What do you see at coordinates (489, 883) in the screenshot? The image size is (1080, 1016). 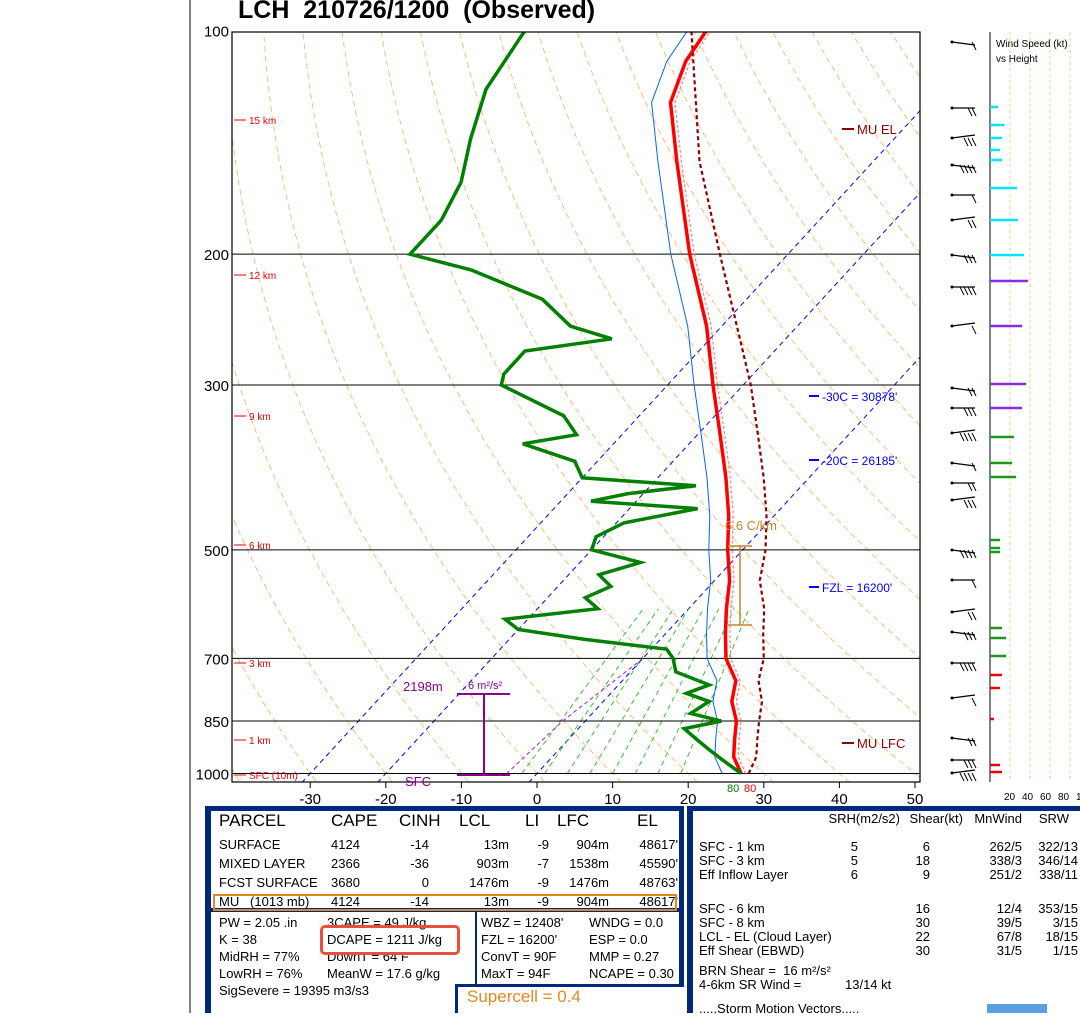 I see `parcel-cell: 1476m` at bounding box center [489, 883].